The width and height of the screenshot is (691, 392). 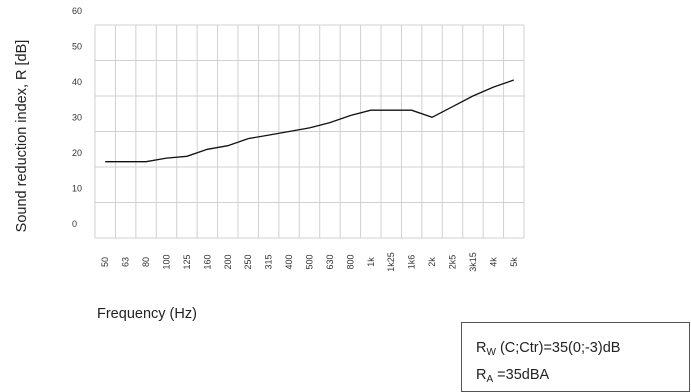 I want to click on y-axis-label: Sound reduction index, R [dB], so click(x=22, y=136).